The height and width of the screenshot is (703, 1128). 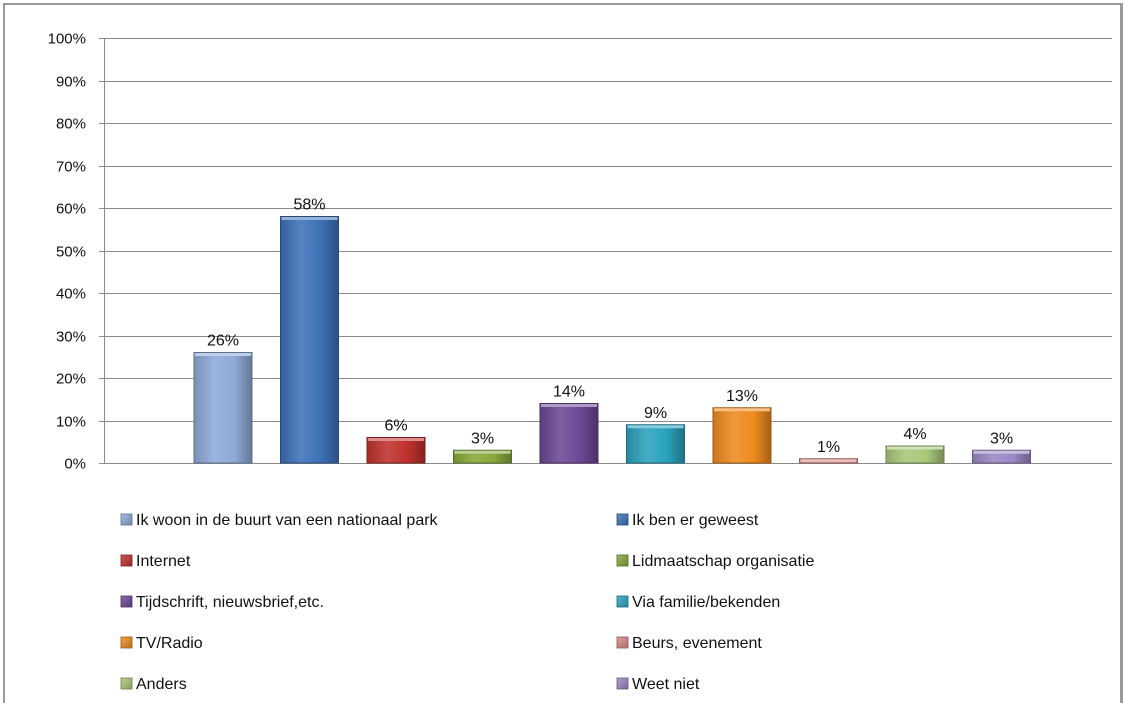 What do you see at coordinates (914, 434) in the screenshot?
I see `data-label: 4%` at bounding box center [914, 434].